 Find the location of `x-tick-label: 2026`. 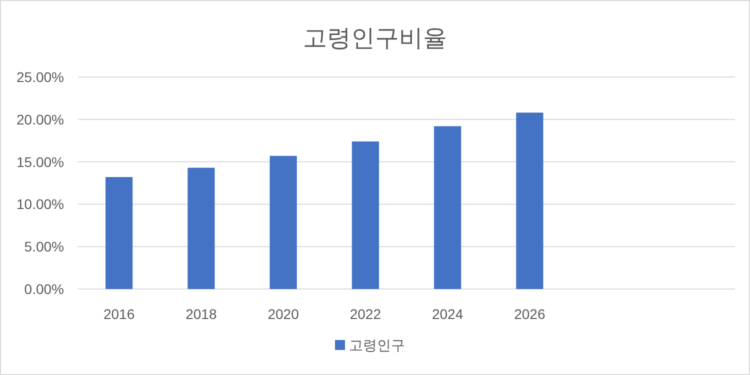

x-tick-label: 2026 is located at coordinates (530, 314).